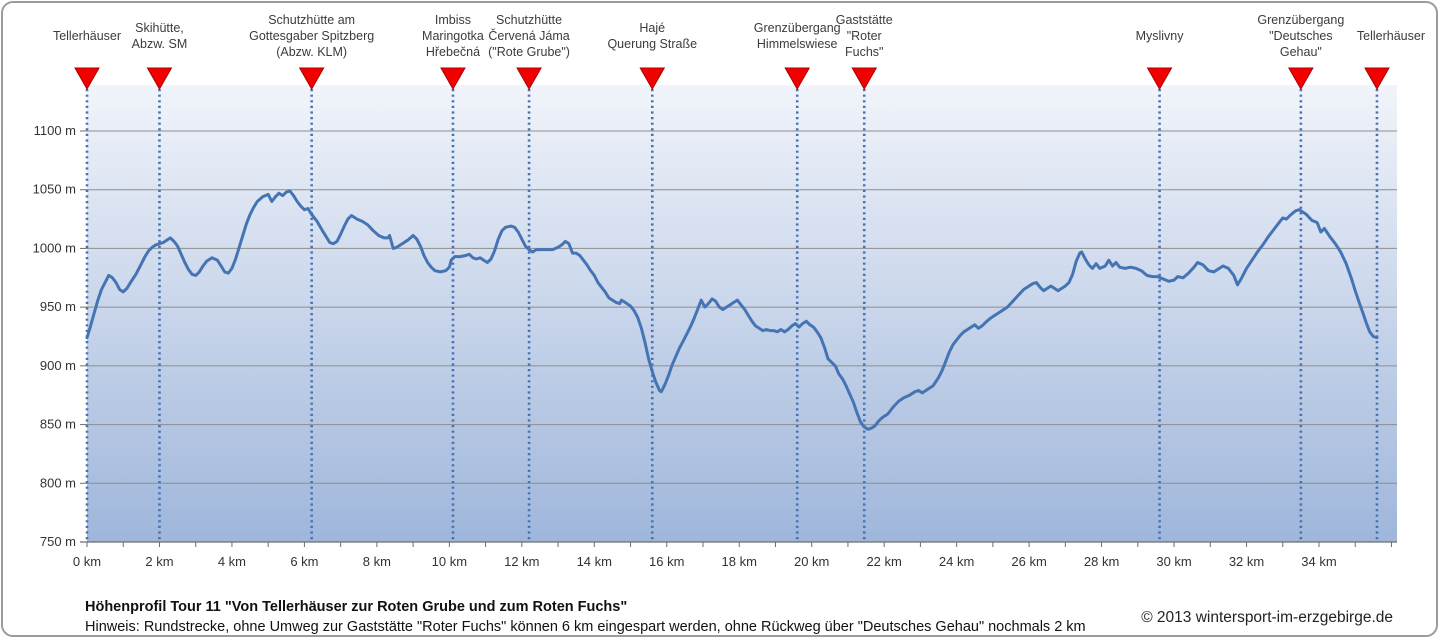 This screenshot has height=643, width=1439. I want to click on waypoint-label: Querung Straße, so click(652, 44).